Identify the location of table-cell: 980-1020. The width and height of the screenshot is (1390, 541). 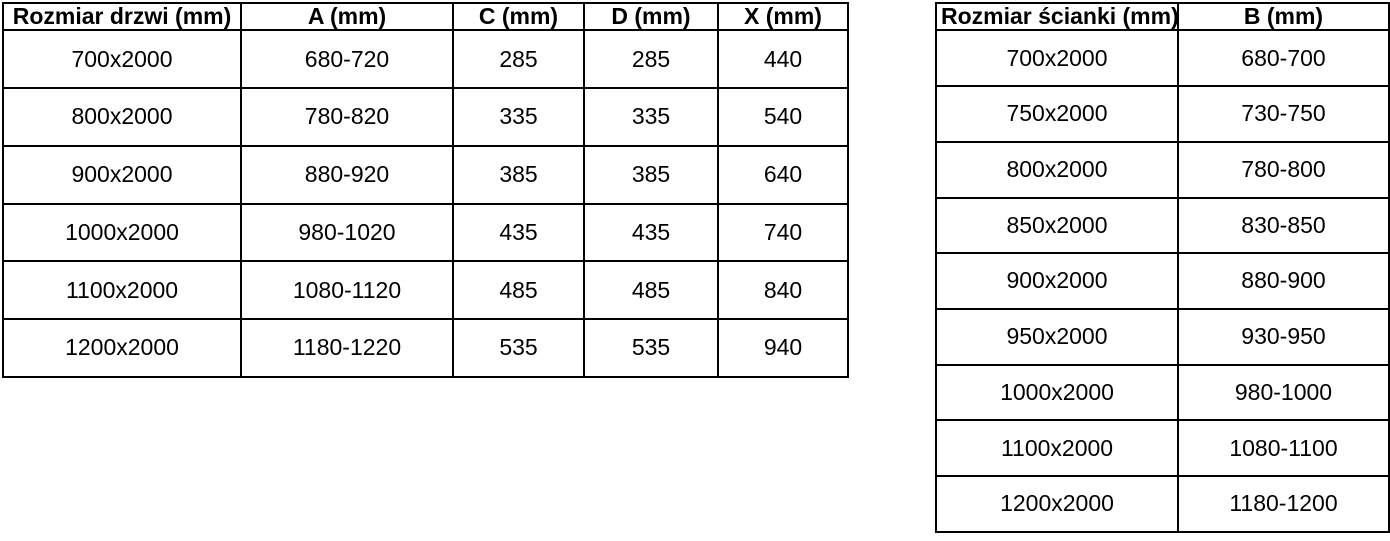
(347, 232).